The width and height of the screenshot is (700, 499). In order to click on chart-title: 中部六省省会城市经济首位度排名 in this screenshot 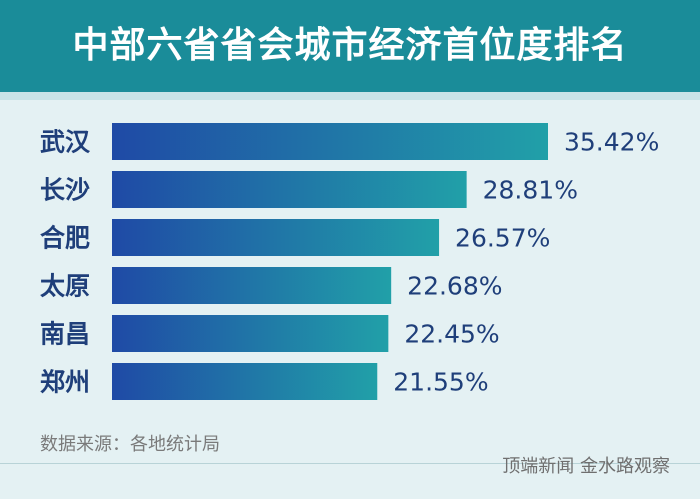, I will do `click(350, 45)`.